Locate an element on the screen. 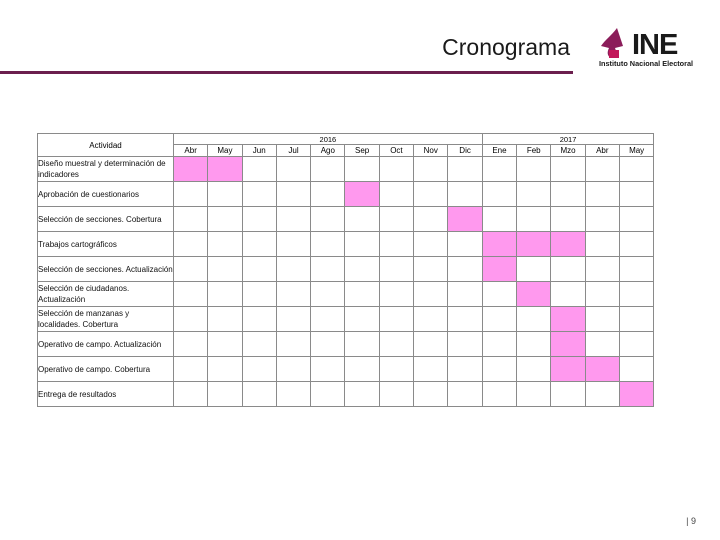  gantt-row: Selección de ciudadanos. Actualización is located at coordinates (346, 294).